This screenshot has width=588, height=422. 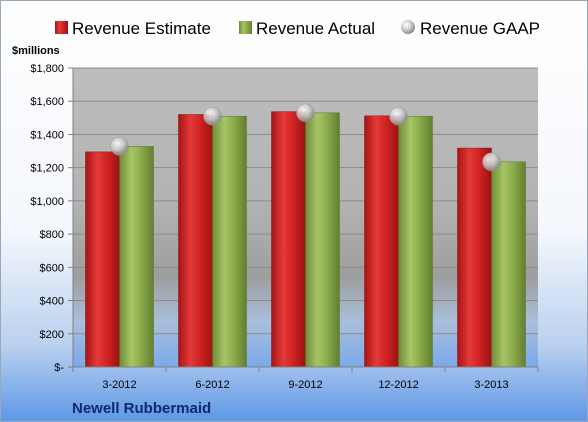 I want to click on company-name: Newell Rubbermaid, so click(x=141, y=408).